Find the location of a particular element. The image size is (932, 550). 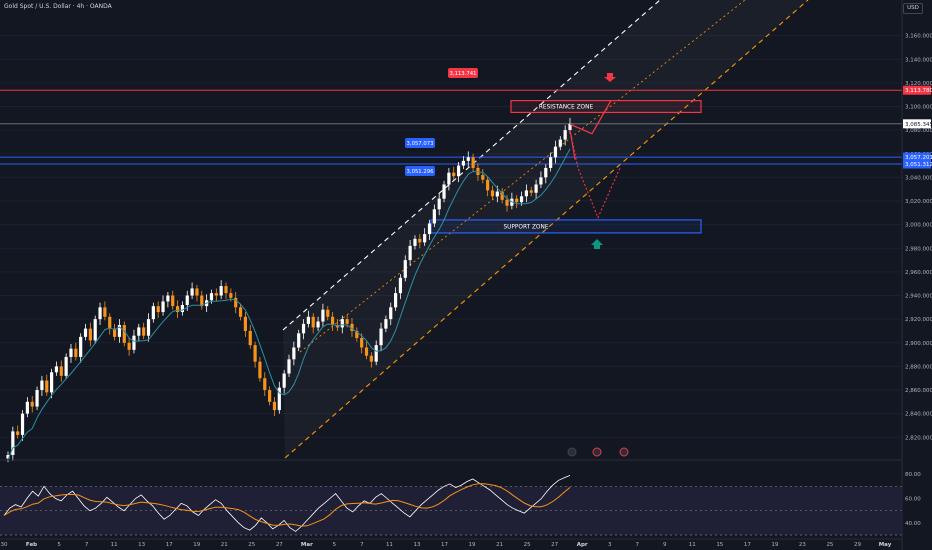

currency-selector-button: USD is located at coordinates (913, 8).